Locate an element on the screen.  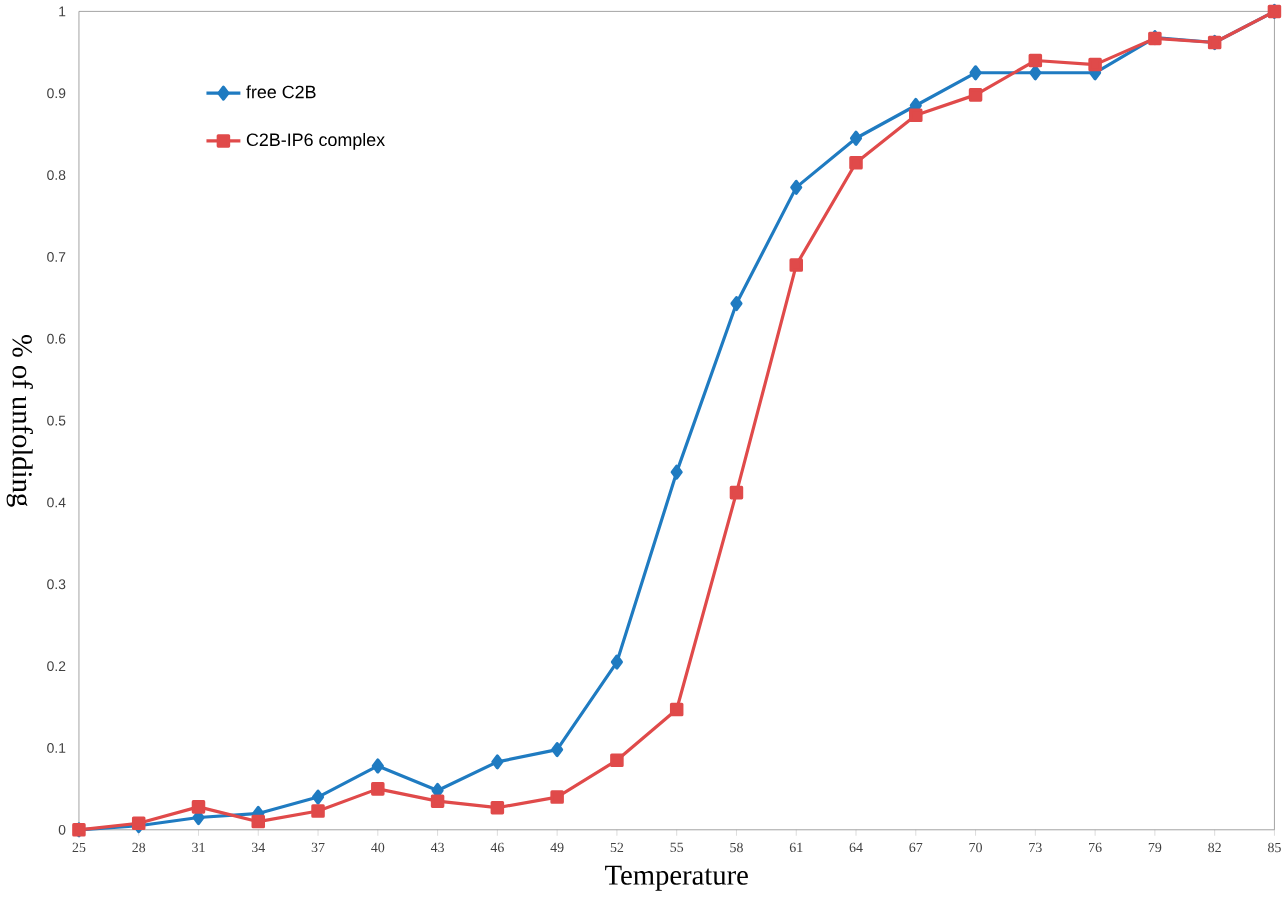
y-axis-title: % of unfolding is located at coordinates (19, 421).